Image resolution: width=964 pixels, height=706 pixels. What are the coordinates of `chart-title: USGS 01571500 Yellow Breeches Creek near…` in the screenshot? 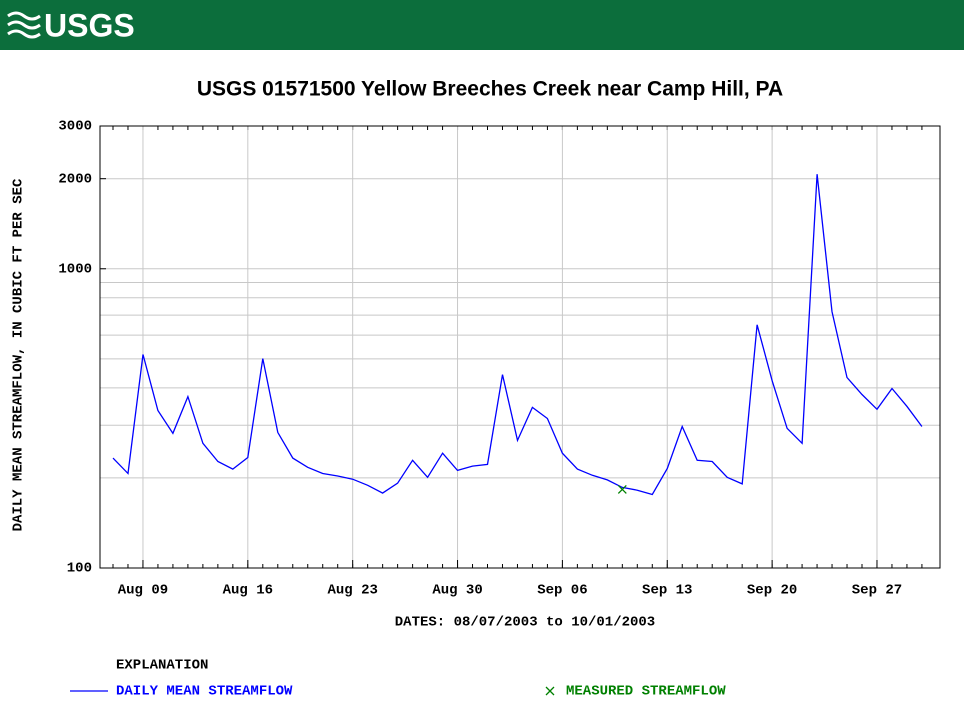 It's located at (490, 89).